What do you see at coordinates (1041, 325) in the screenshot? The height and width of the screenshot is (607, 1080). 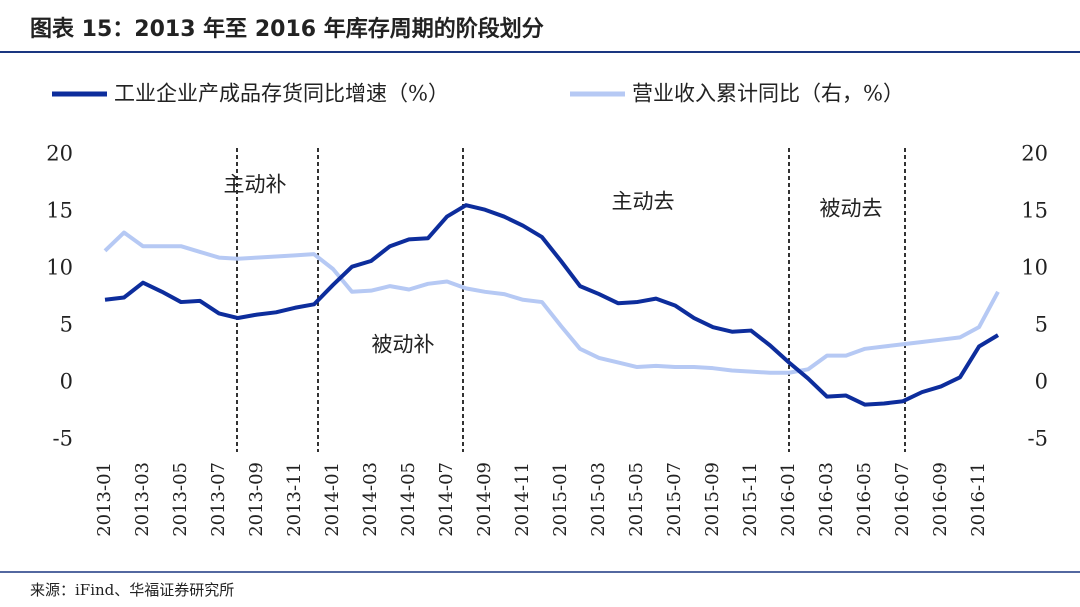 I see `y2-tick-label: 5` at bounding box center [1041, 325].